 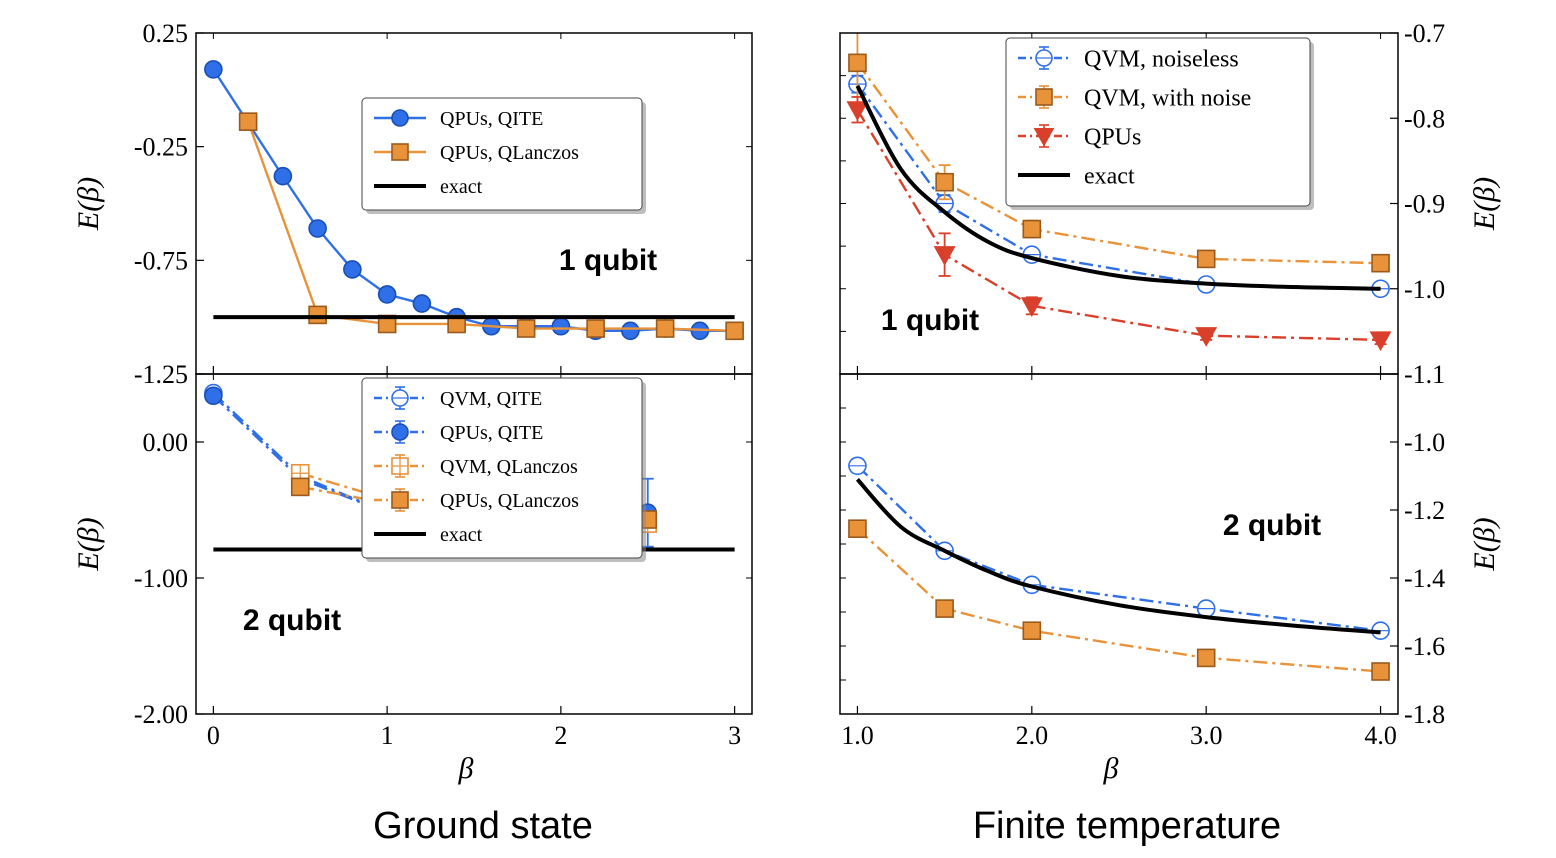 What do you see at coordinates (1424, 118) in the screenshot?
I see `y-tick-label: -0.8` at bounding box center [1424, 118].